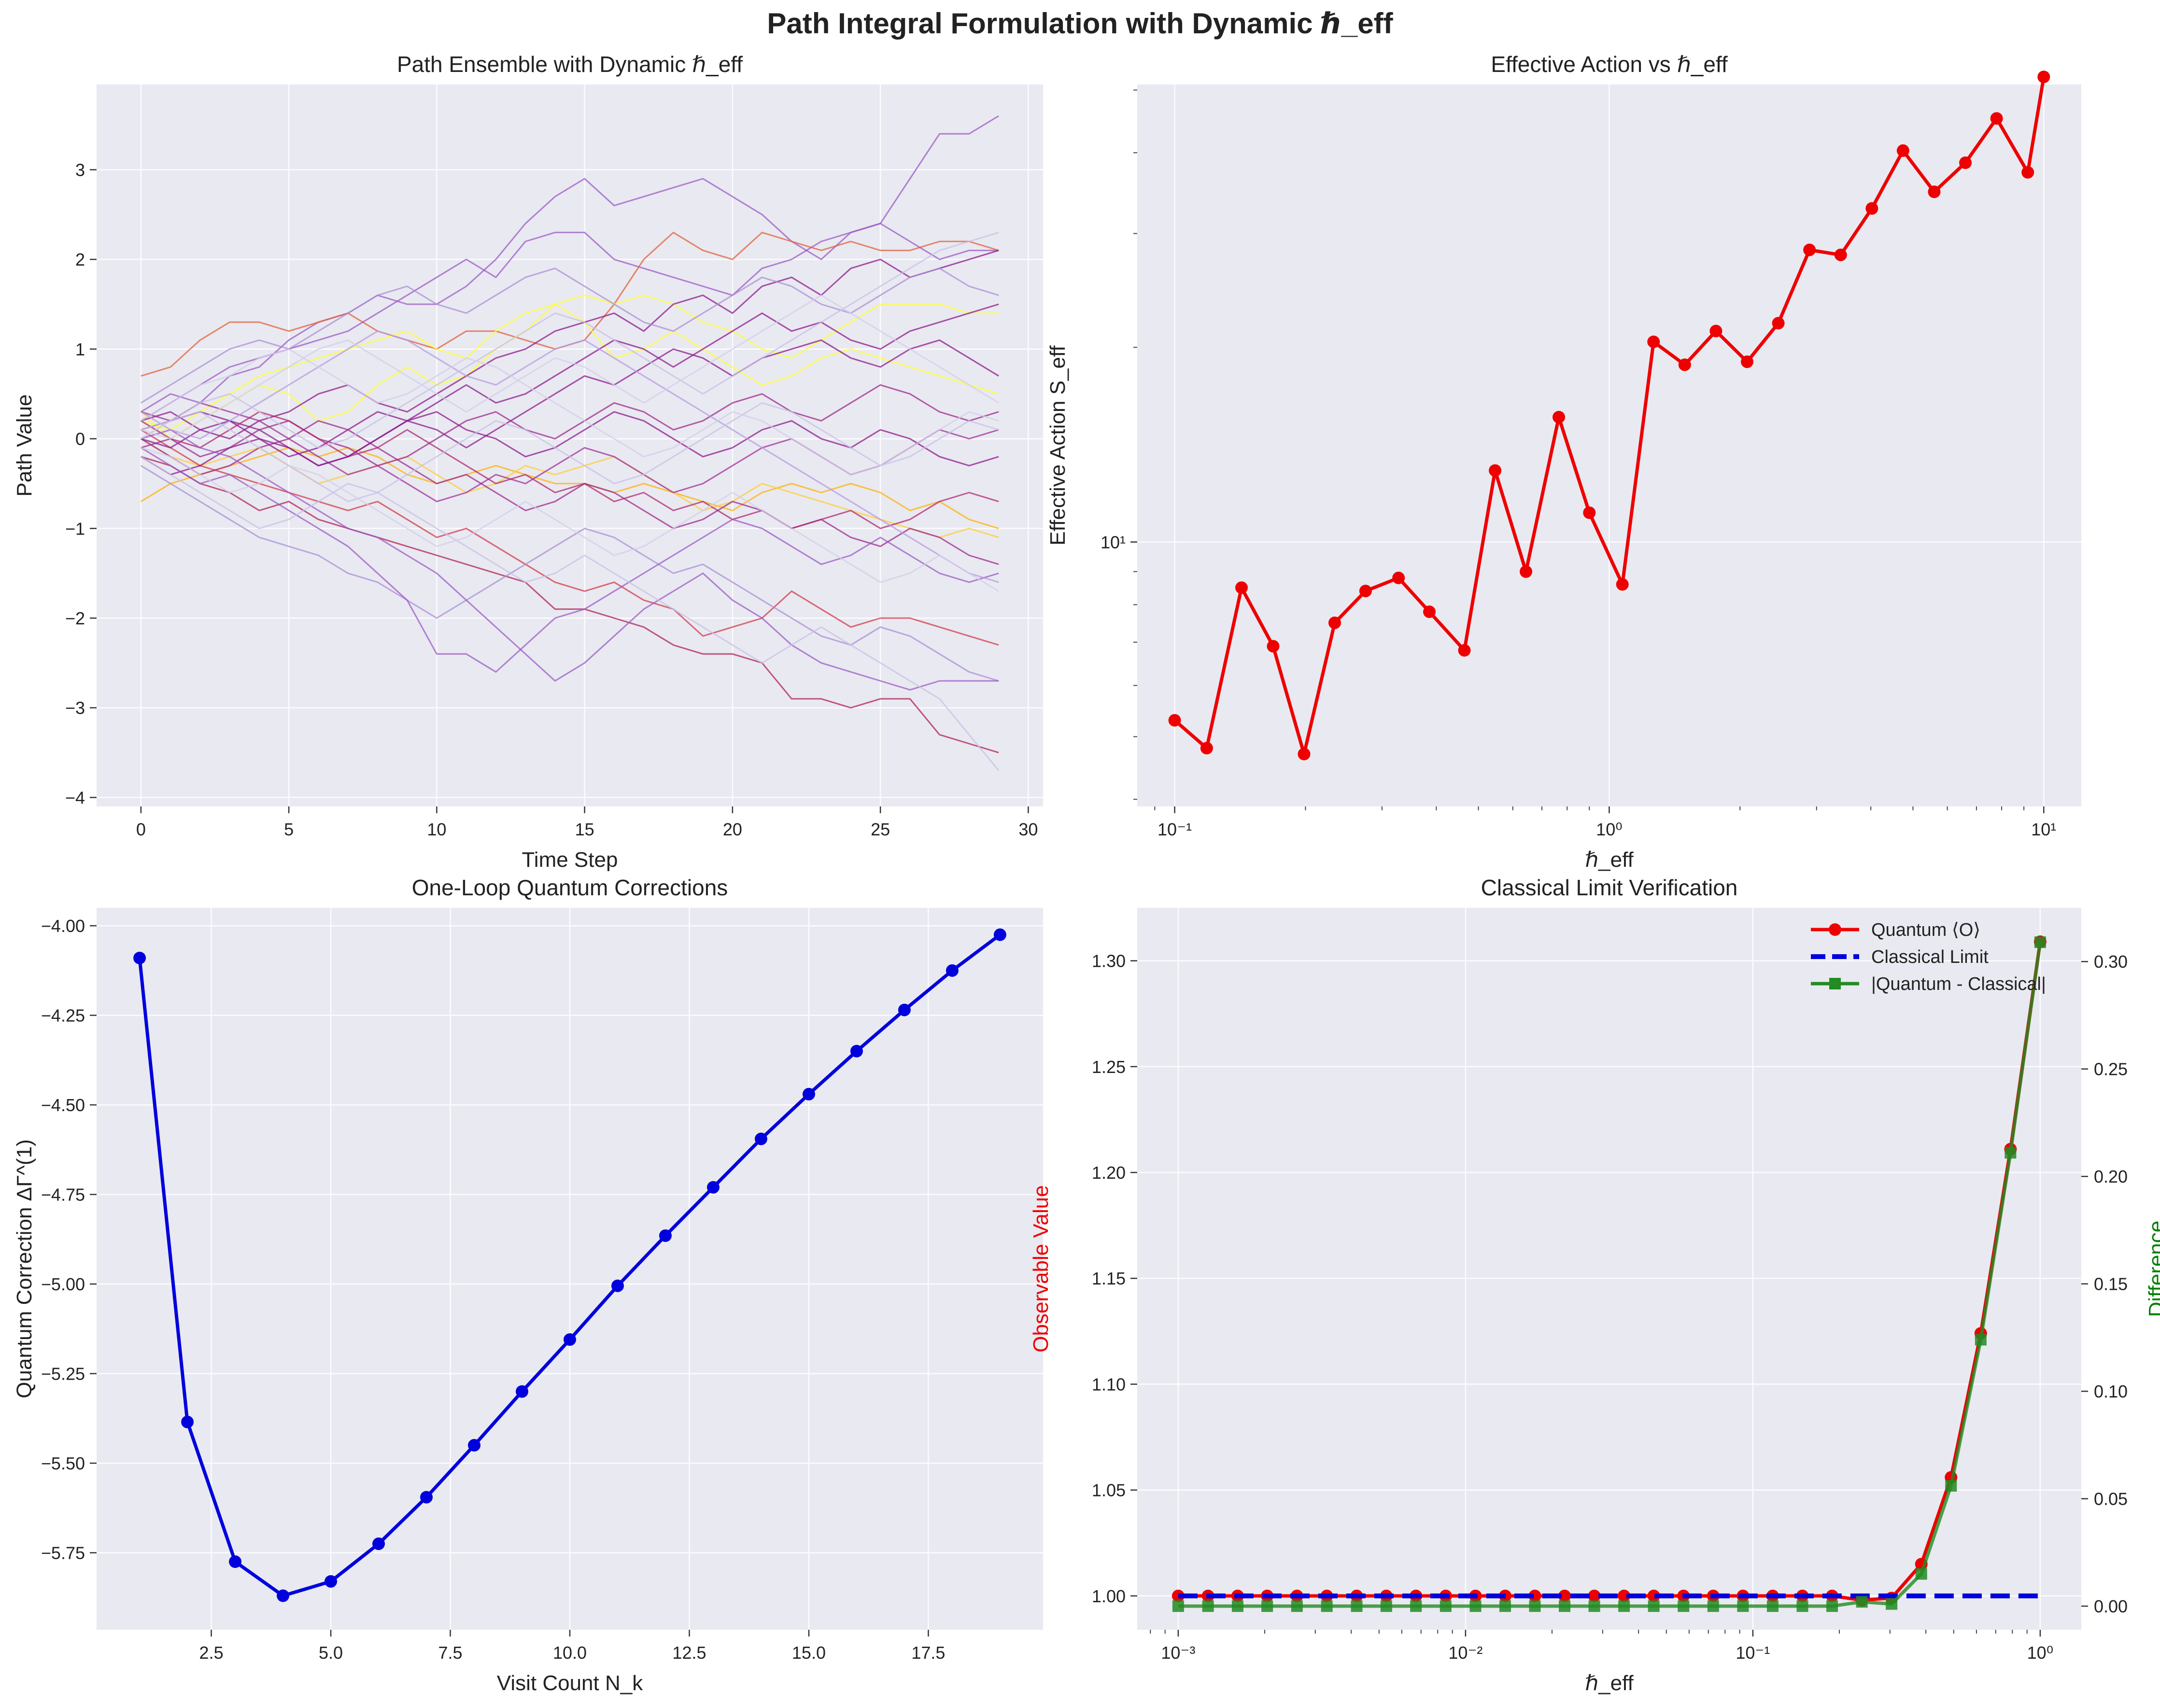  Describe the element at coordinates (2111, 1176) in the screenshot. I see `y2-tick-label: 0.20` at that location.